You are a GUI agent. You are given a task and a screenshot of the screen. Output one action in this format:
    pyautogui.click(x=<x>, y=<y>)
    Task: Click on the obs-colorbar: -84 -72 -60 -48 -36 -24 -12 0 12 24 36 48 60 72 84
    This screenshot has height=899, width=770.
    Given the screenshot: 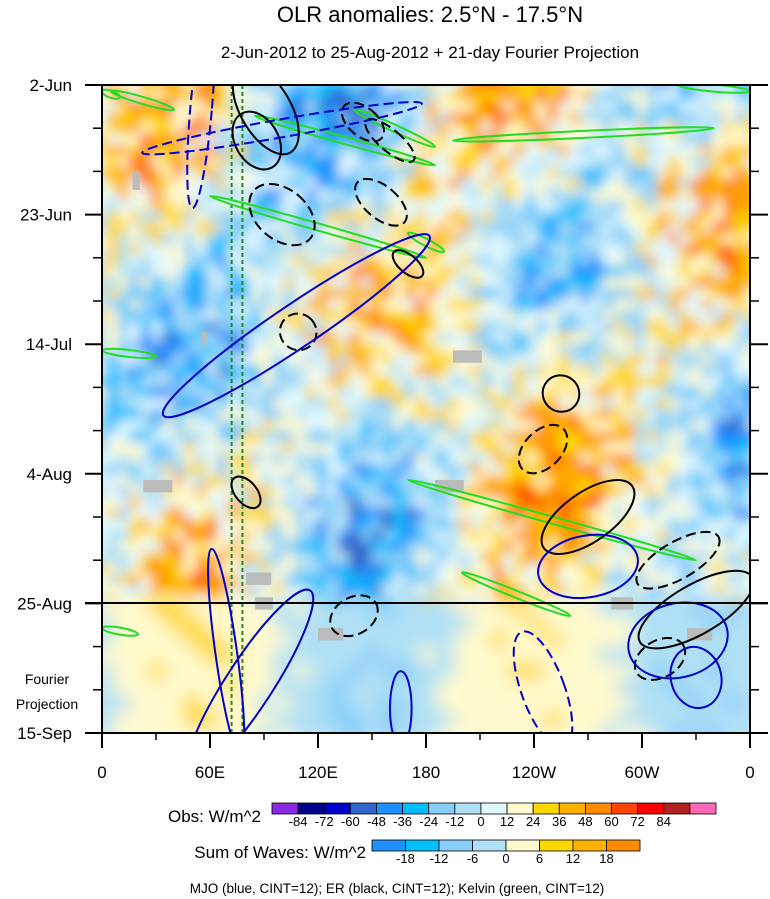 What is the action you would take?
    pyautogui.click(x=494, y=815)
    